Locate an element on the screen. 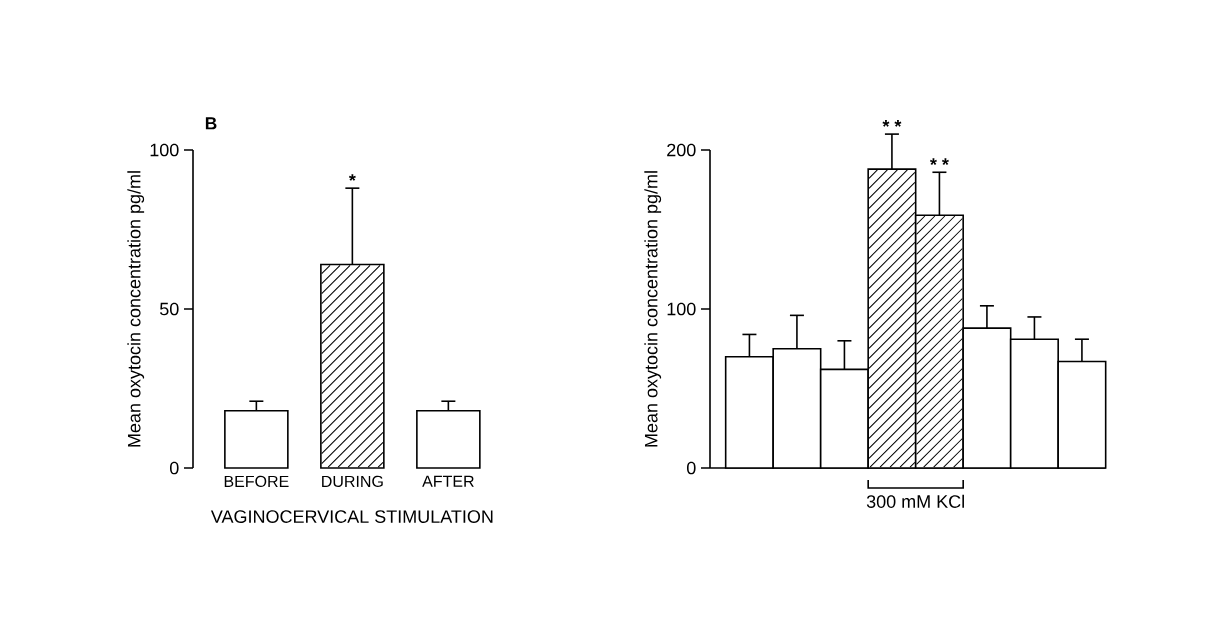 Image resolution: width=1208 pixels, height=640 pixels. x-tick-label: BEFORE is located at coordinates (256, 481).